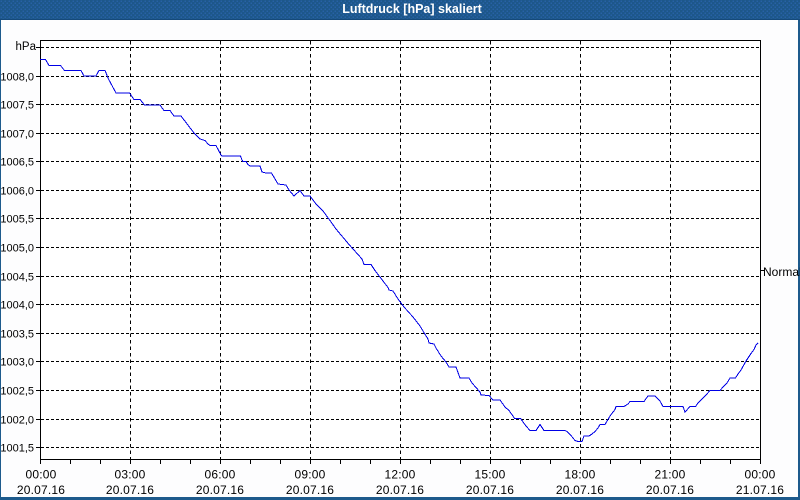 The image size is (800, 500). Describe the element at coordinates (17, 363) in the screenshot. I see `svg-text: 1003,0` at that location.